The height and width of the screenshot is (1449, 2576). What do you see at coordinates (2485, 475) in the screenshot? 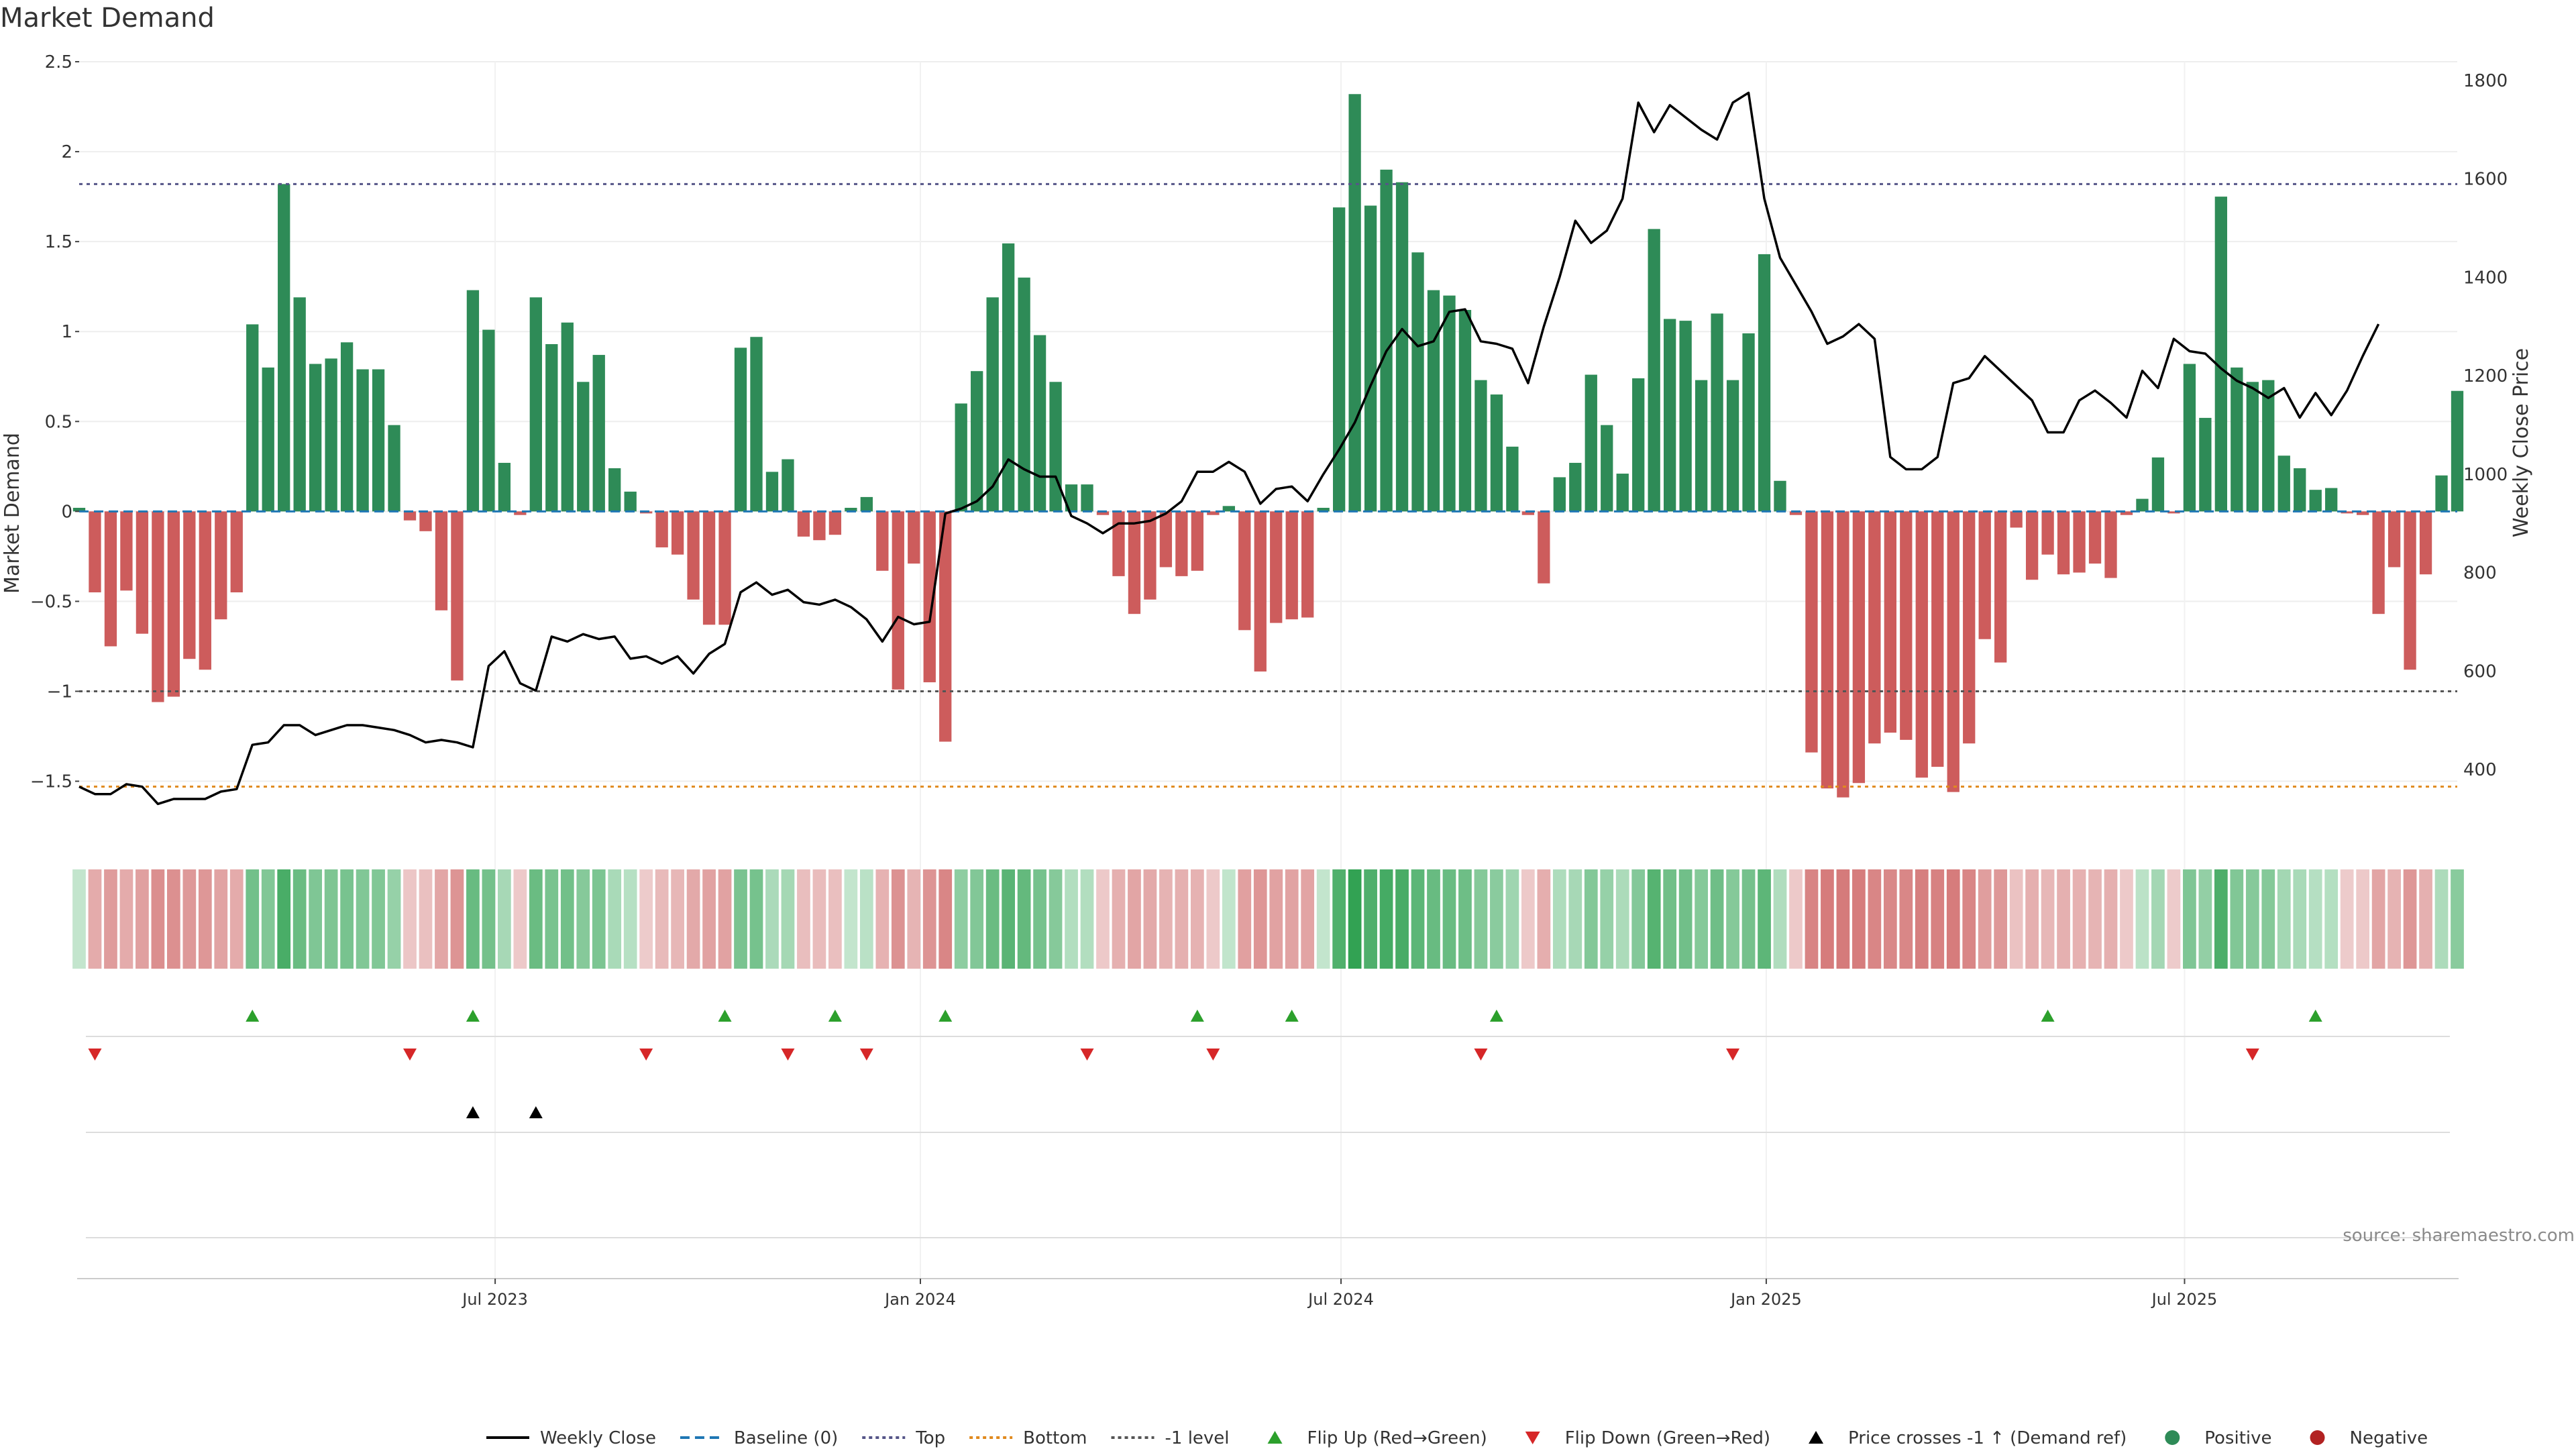
I see `y2-tick-label: 1000` at bounding box center [2485, 475].